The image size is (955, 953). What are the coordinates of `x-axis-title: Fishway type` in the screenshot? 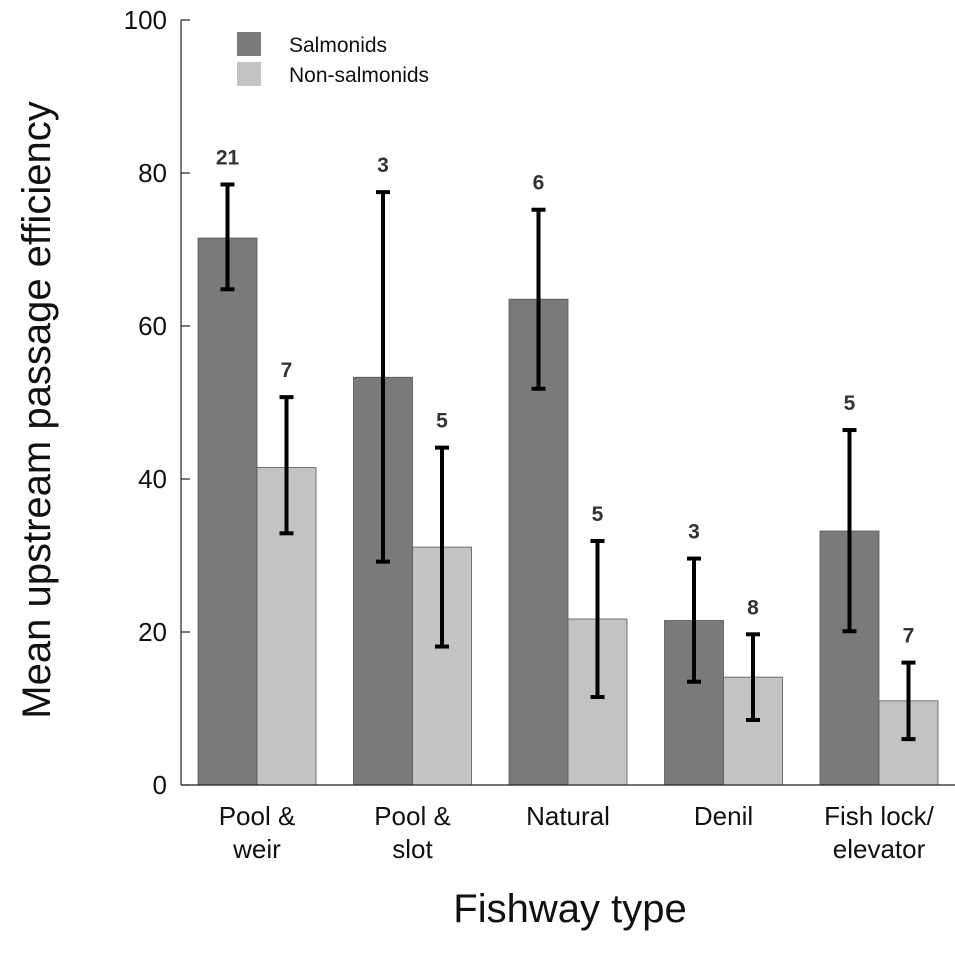 It's located at (569, 909).